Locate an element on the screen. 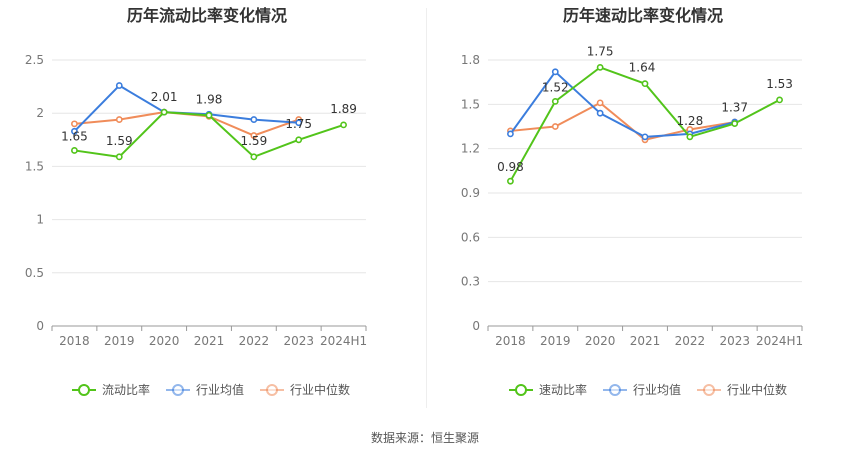 This screenshot has width=850, height=459. data-label: 1.98 is located at coordinates (209, 99).